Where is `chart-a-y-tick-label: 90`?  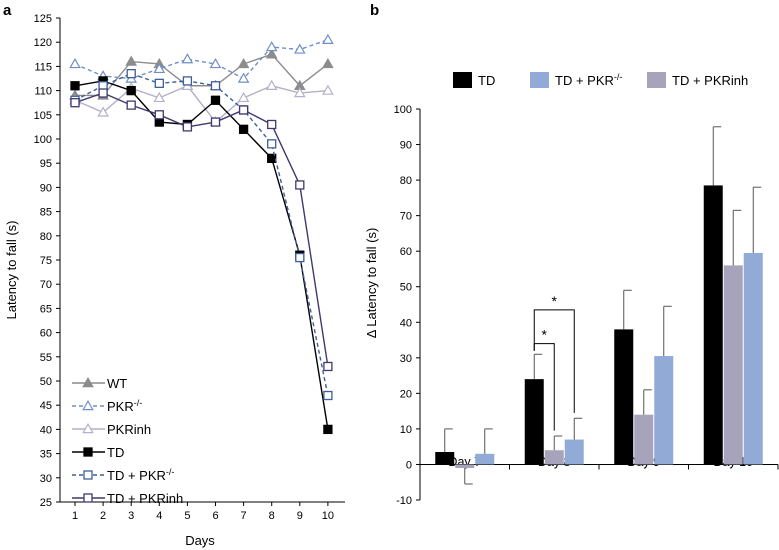 chart-a-y-tick-label: 90 is located at coordinates (46, 188).